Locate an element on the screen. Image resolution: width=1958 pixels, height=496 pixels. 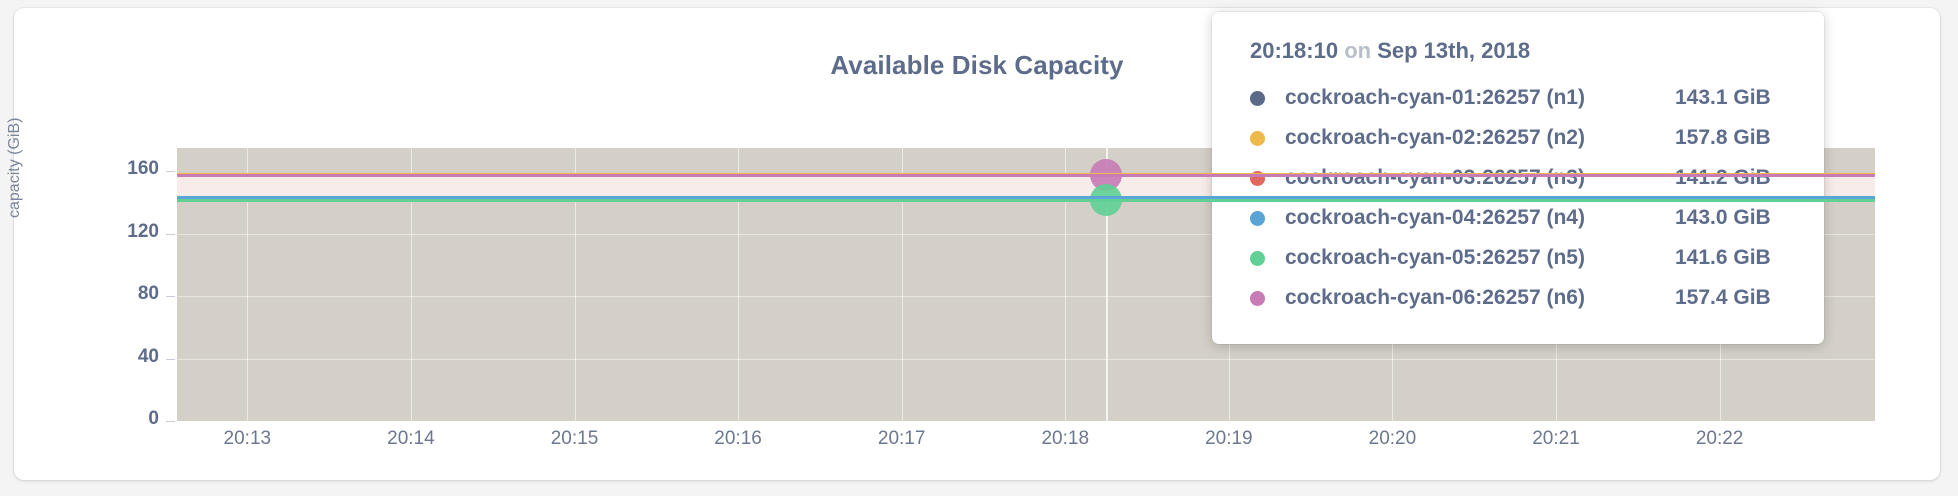
tooltip-series-label: cockroach-cyan-02:26257 (n2) is located at coordinates (1435, 137).